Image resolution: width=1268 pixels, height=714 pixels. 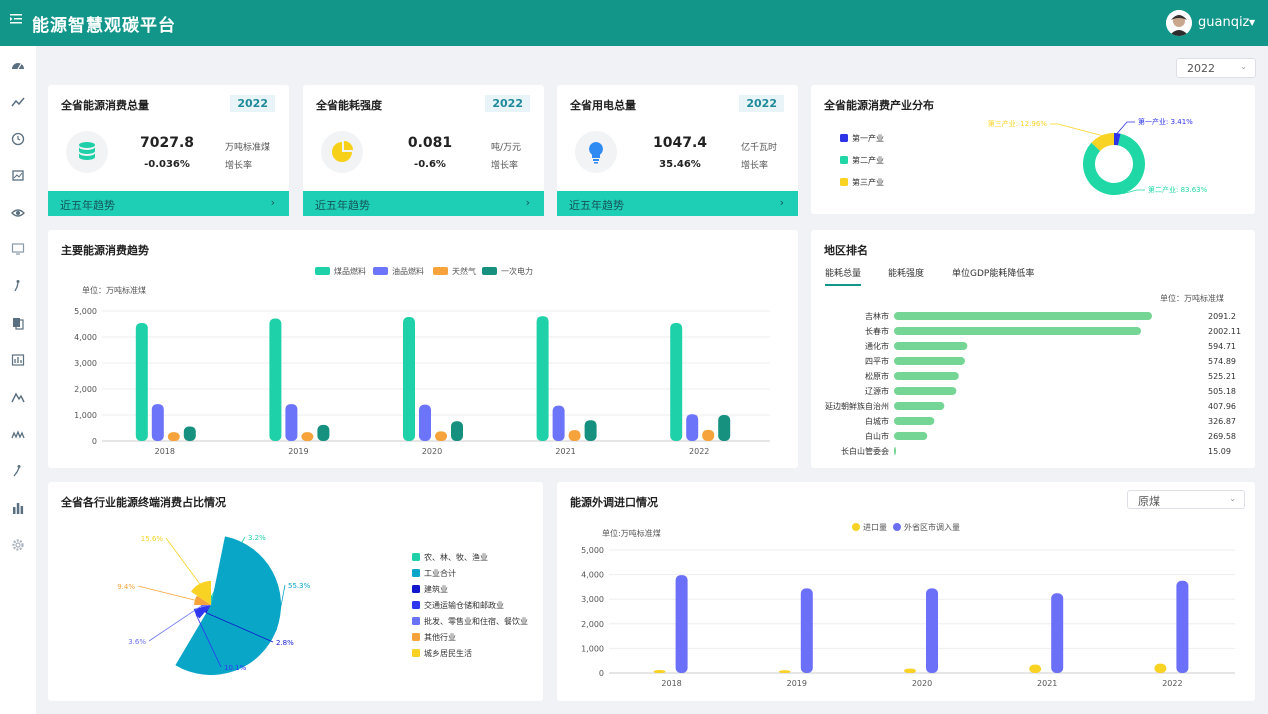 What do you see at coordinates (843, 276) in the screenshot?
I see `tab-total: 能耗总量` at bounding box center [843, 276].